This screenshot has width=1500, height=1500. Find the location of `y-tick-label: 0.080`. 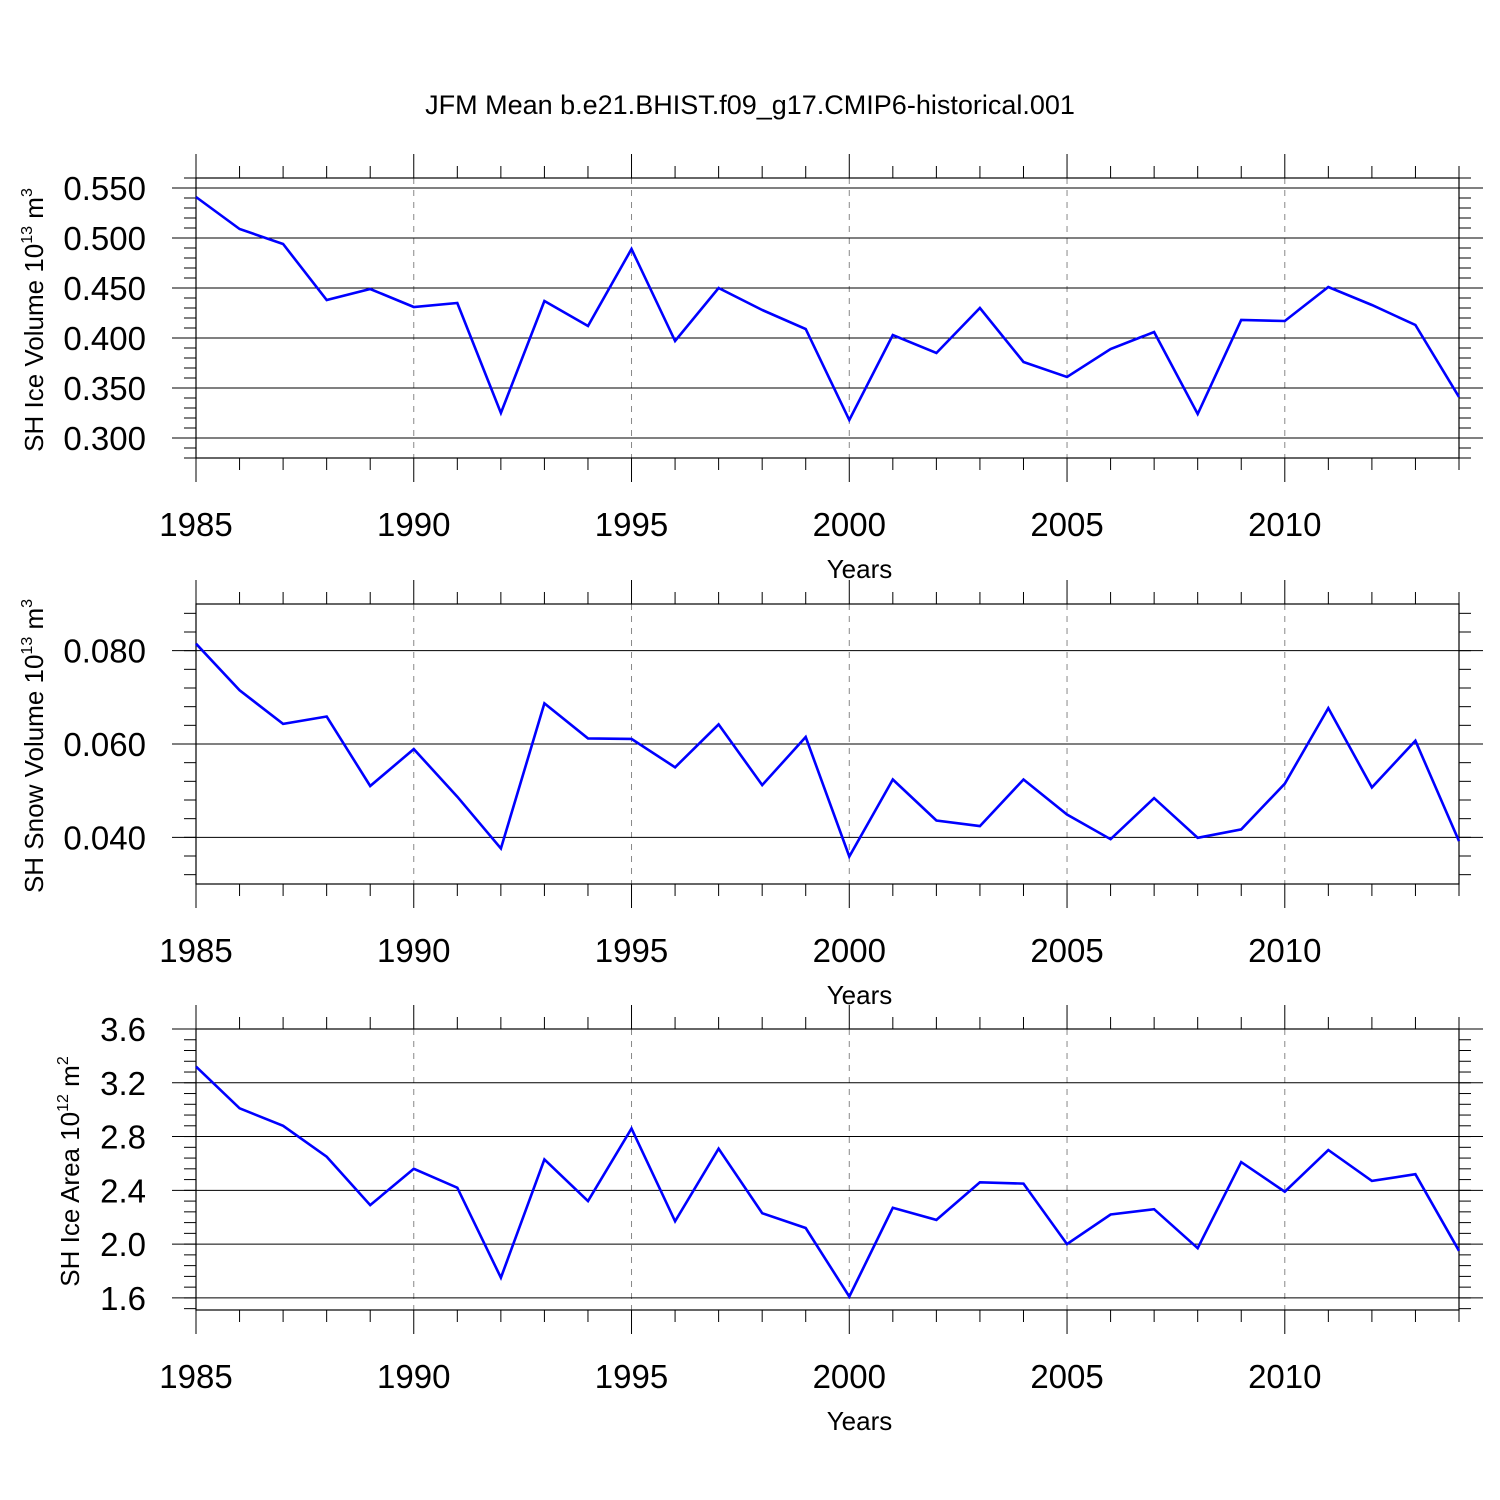

y-tick-label: 0.080 is located at coordinates (104, 651).